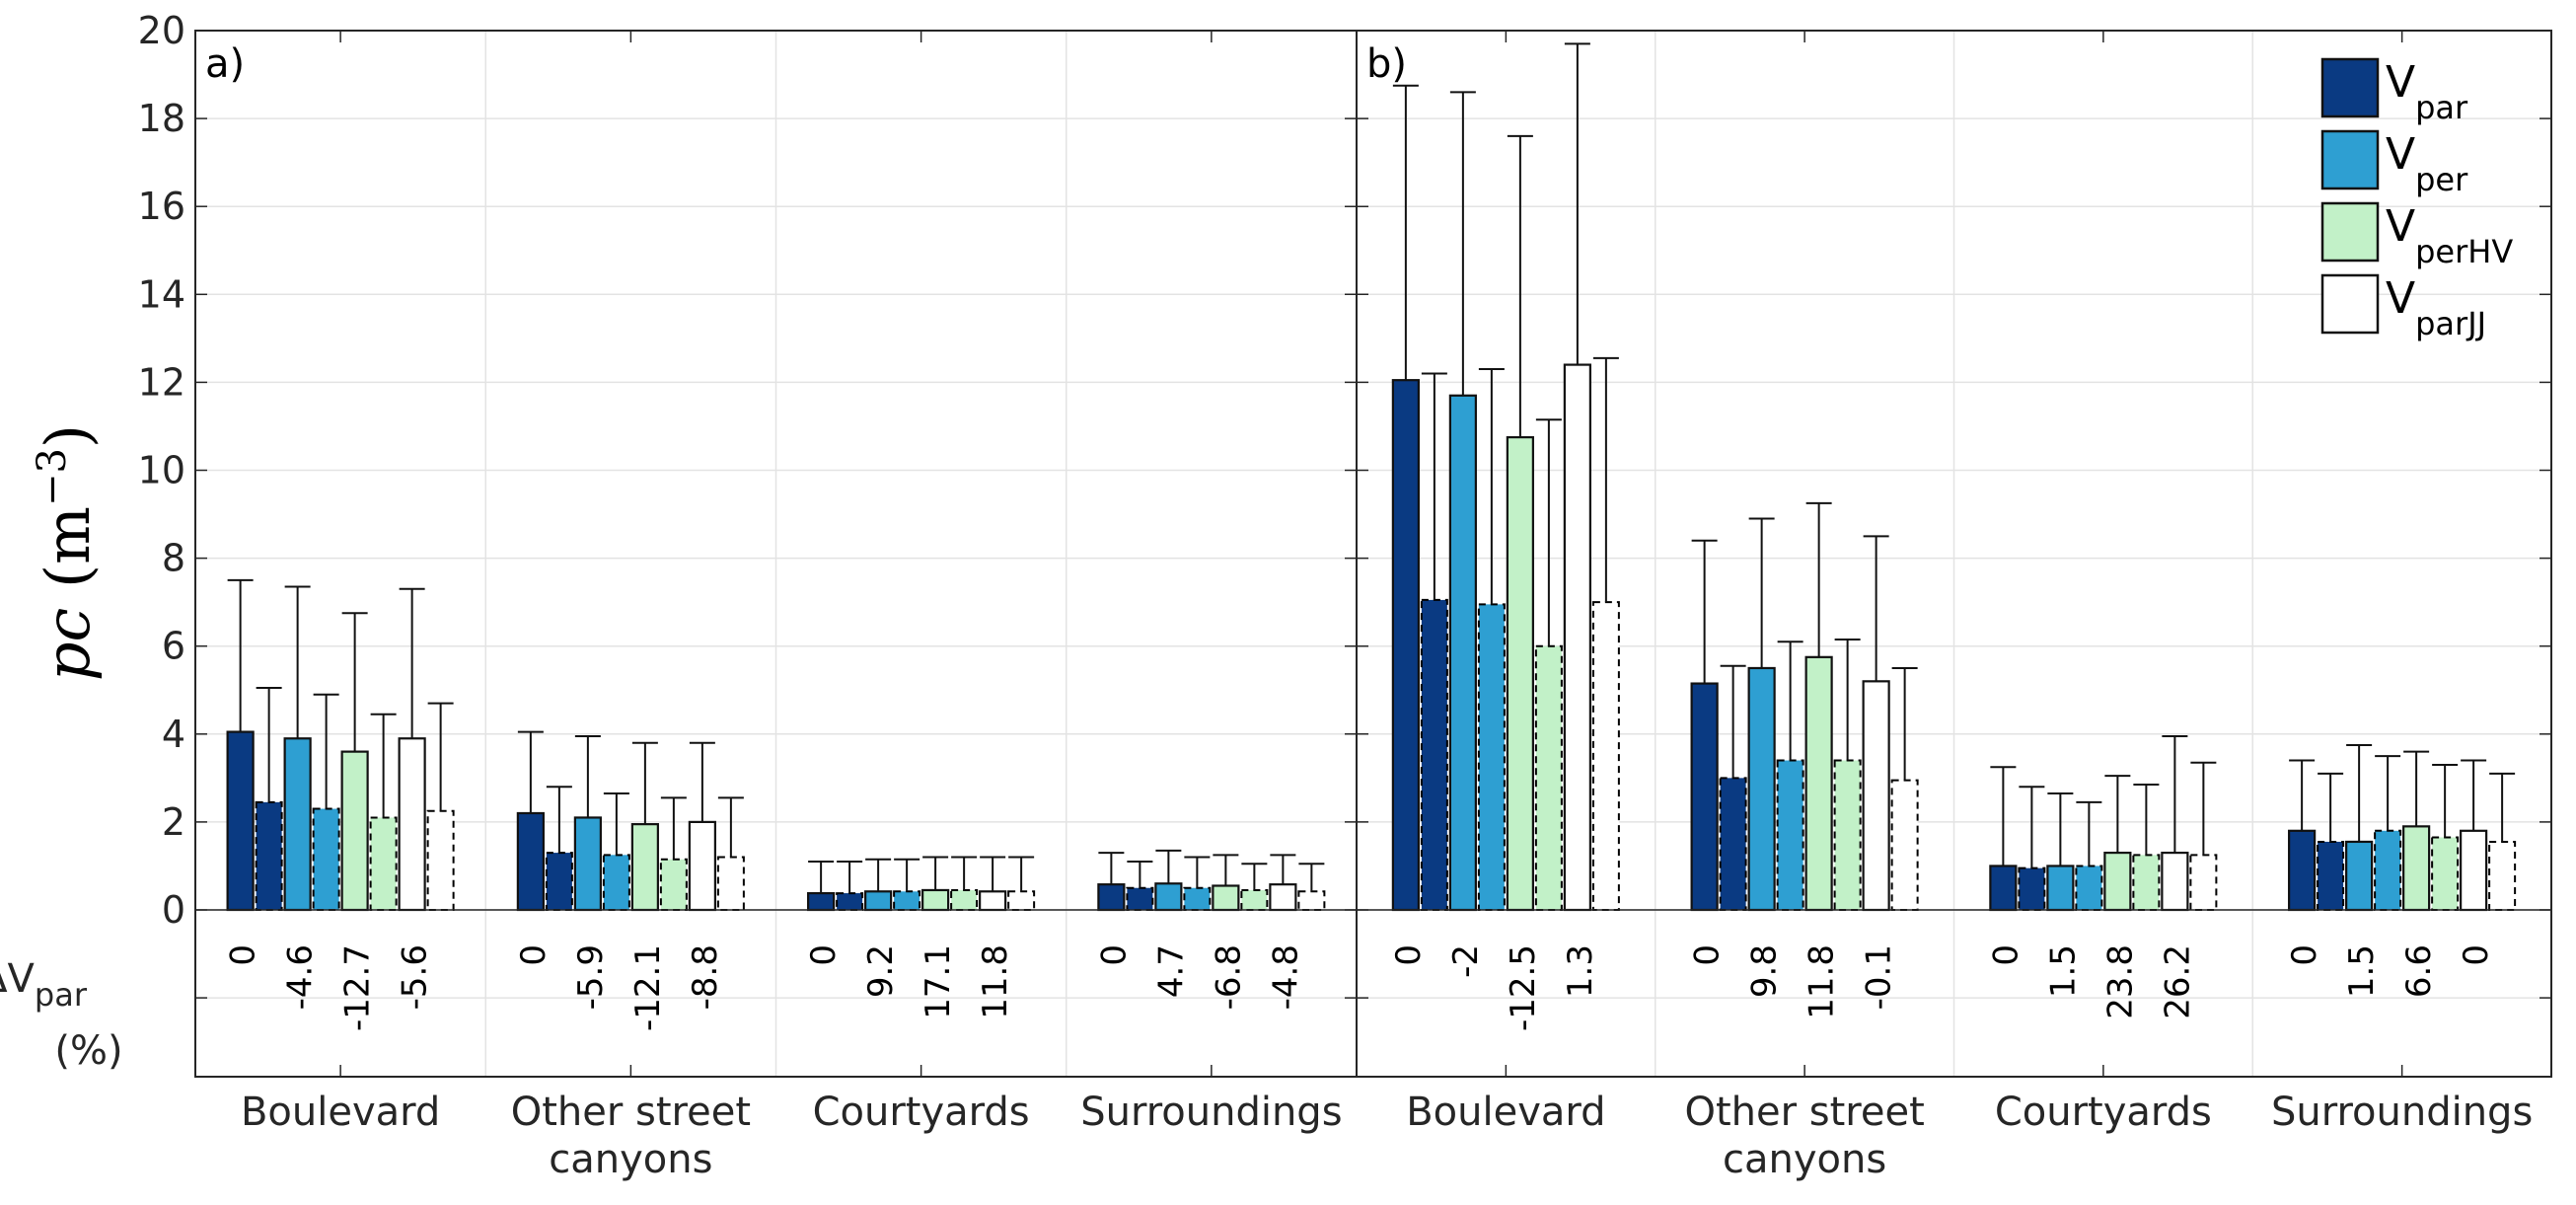 The height and width of the screenshot is (1205, 2576). I want to click on delta-label: -2, so click(1466, 961).